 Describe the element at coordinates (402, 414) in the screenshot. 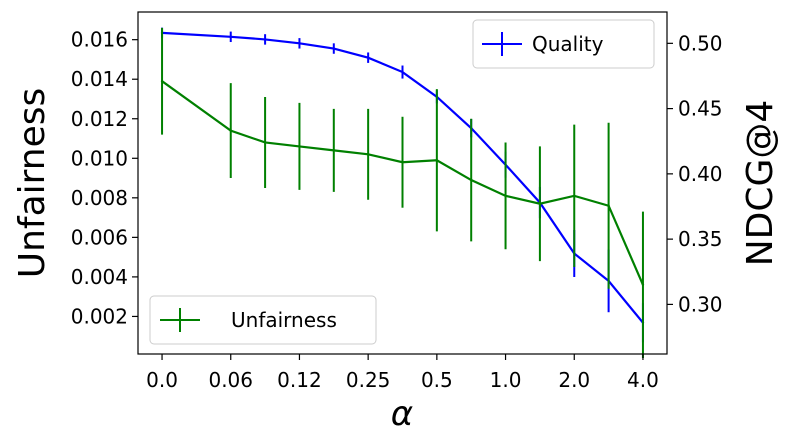

I see `x-axis-title: α` at that location.